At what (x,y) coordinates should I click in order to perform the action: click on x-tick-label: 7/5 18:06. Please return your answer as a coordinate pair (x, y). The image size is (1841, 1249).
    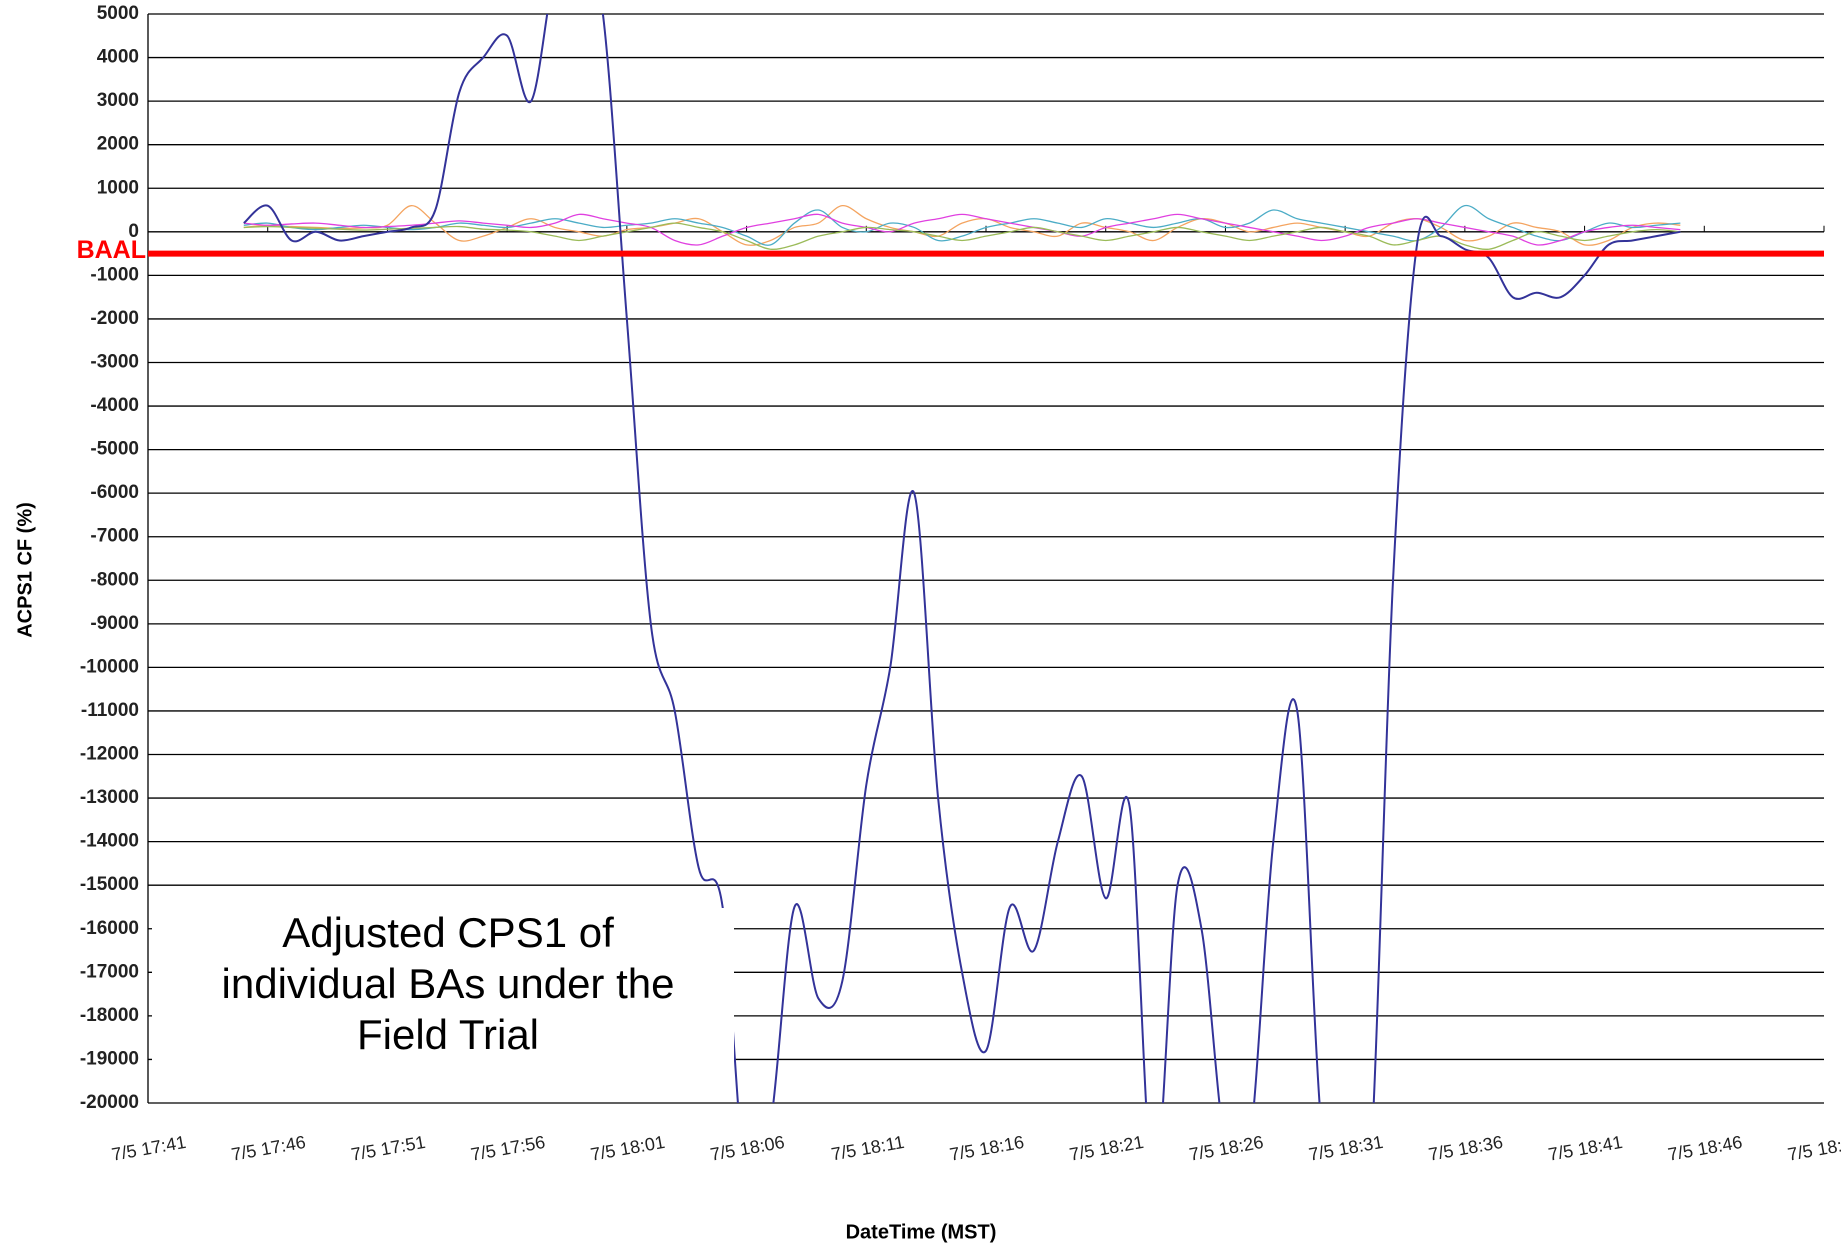
    Looking at the image, I should click on (747, 1148).